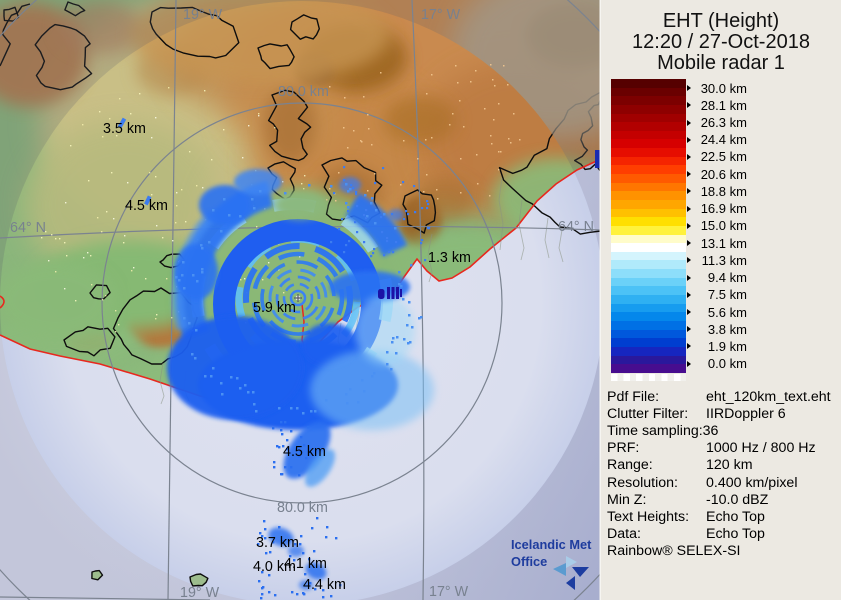 The height and width of the screenshot is (600, 841). Describe the element at coordinates (277, 543) in the screenshot. I see `svg-text: 3.7 km` at that location.